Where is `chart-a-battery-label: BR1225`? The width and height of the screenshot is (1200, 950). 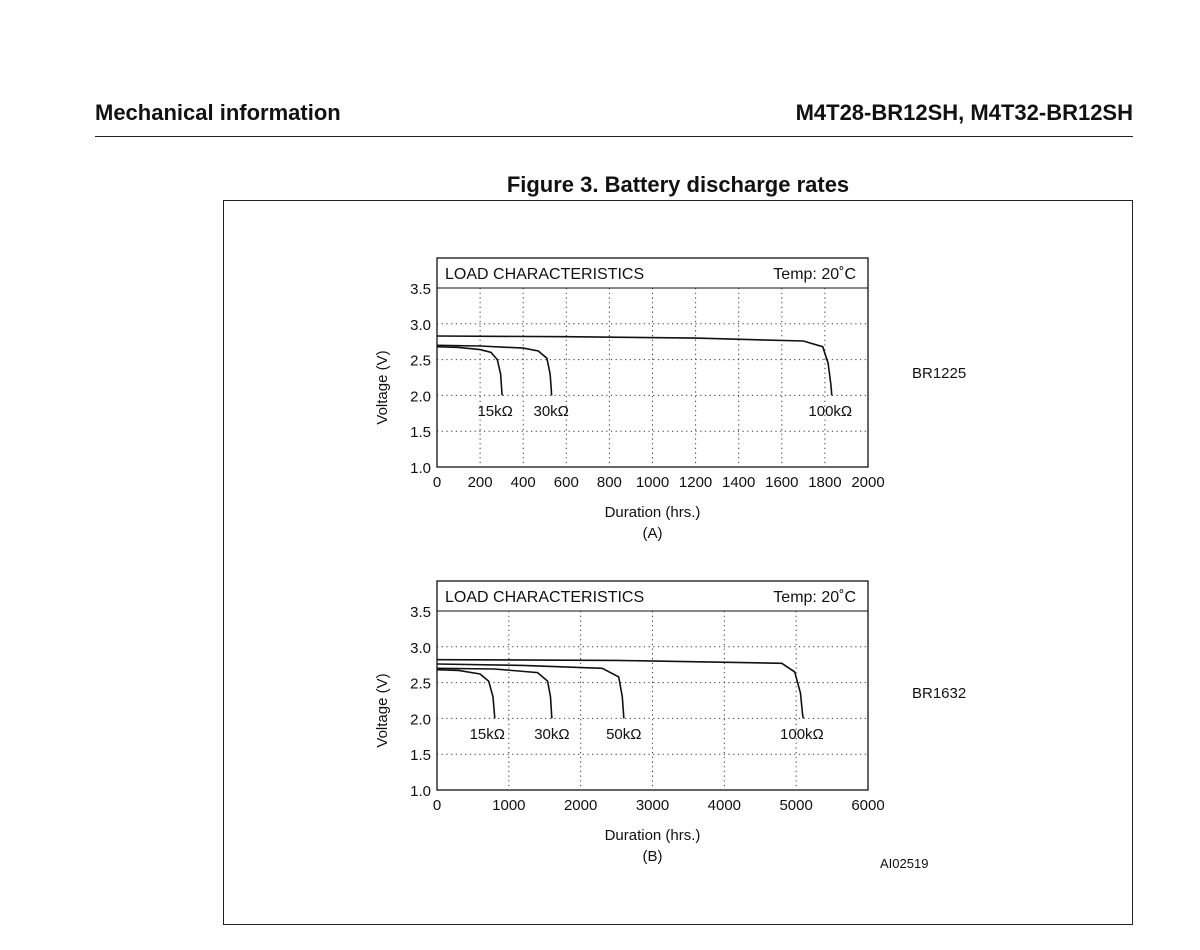 chart-a-battery-label: BR1225 is located at coordinates (939, 373).